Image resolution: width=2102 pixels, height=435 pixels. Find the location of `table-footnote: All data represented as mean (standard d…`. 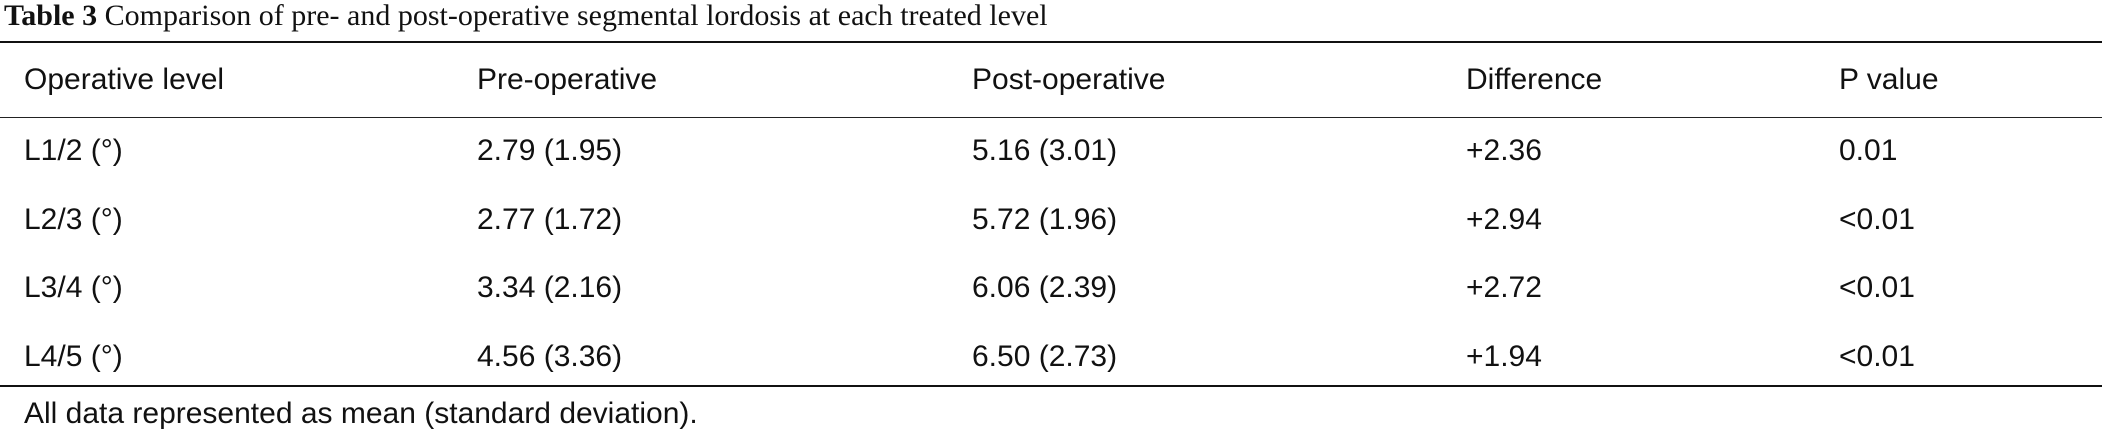

table-footnote: All data represented as mean (standard d… is located at coordinates (361, 413).